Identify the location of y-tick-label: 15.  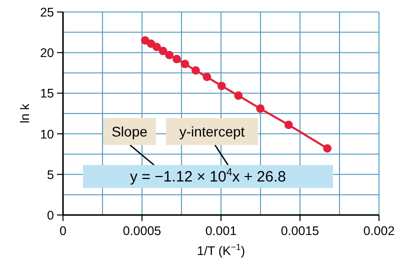
(47, 93).